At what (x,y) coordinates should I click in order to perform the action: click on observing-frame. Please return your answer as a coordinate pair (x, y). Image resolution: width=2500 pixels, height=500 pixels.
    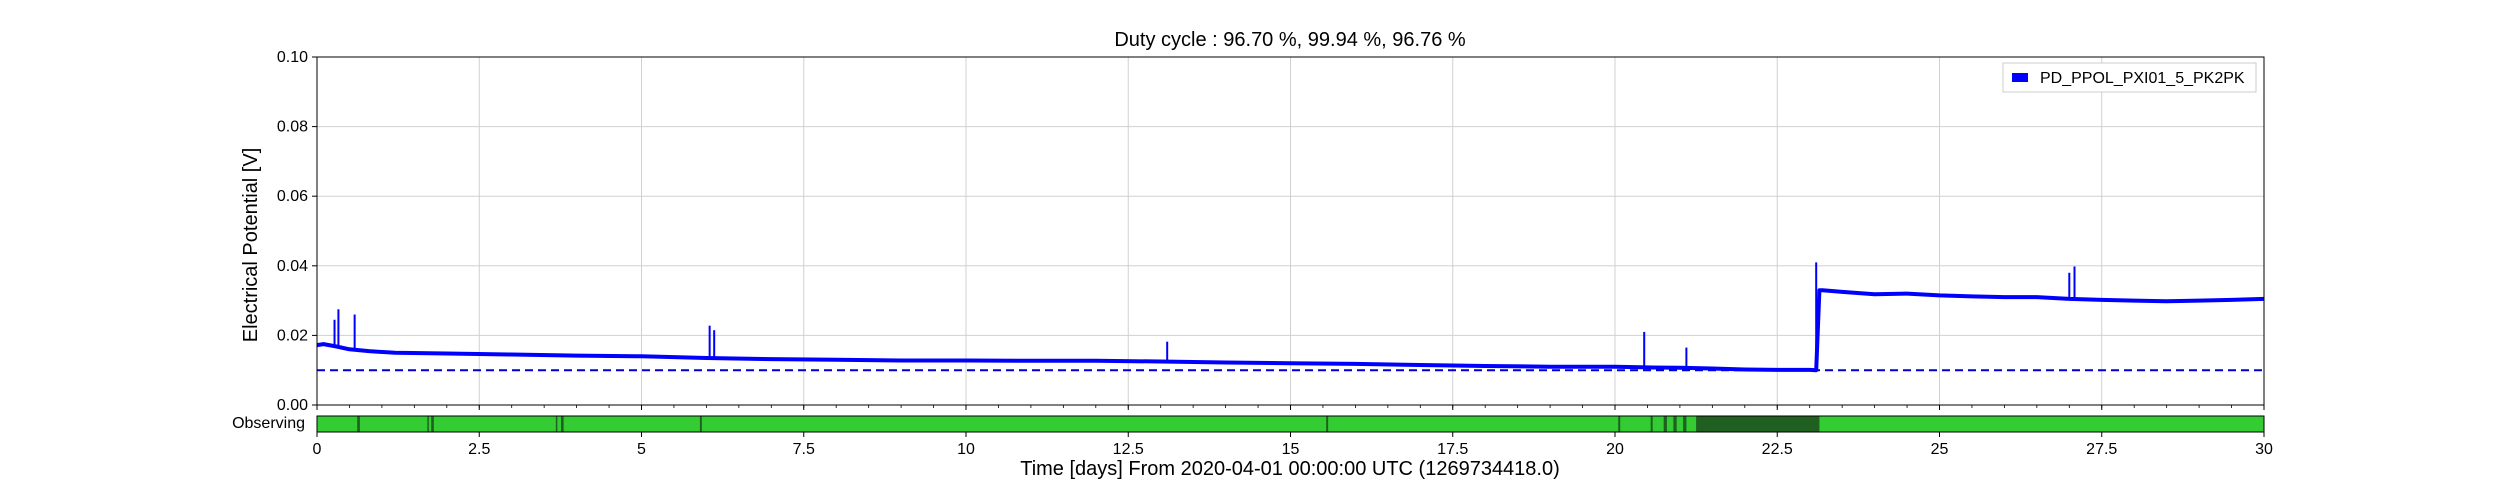
    Looking at the image, I should click on (1290, 424).